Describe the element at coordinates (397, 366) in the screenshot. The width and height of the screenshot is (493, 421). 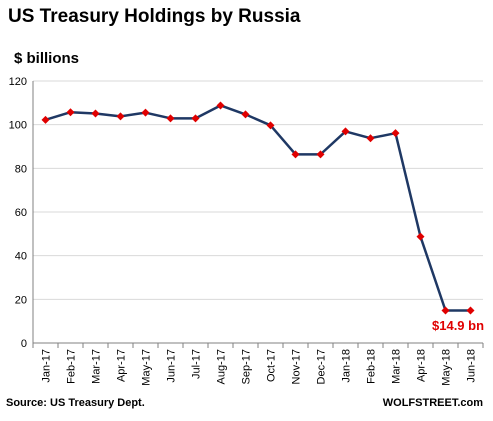
I see `x-tick-label: Mar-18` at that location.